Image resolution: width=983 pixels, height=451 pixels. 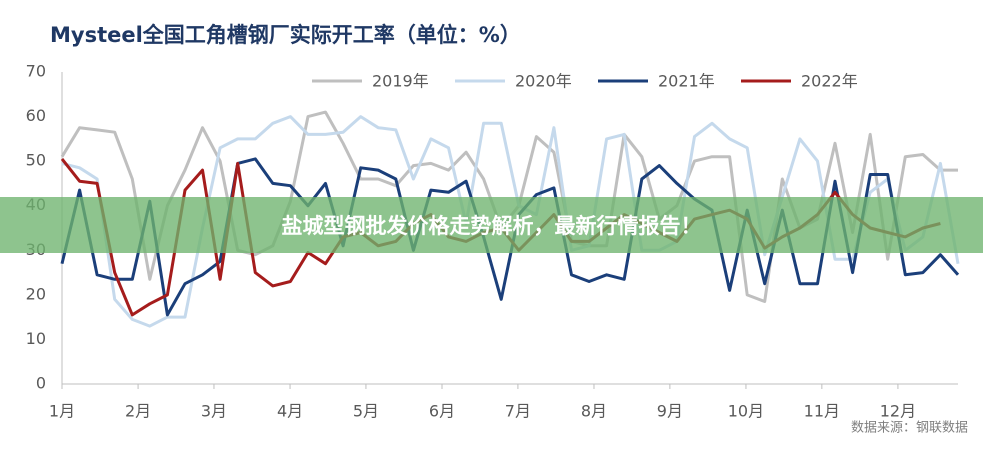 What do you see at coordinates (41, 383) in the screenshot?
I see `y-tick-label: 0` at bounding box center [41, 383].